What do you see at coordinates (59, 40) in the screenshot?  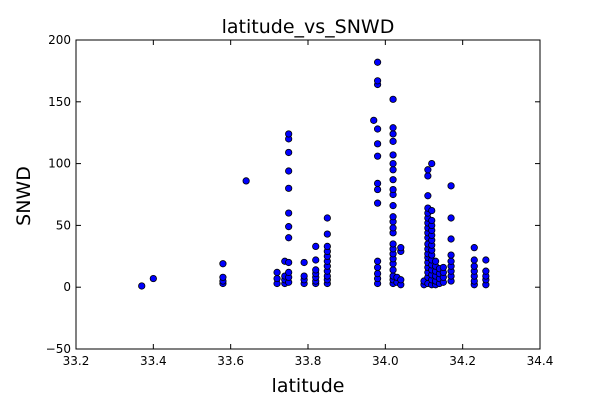 I see `y-tick-label: 200` at bounding box center [59, 40].